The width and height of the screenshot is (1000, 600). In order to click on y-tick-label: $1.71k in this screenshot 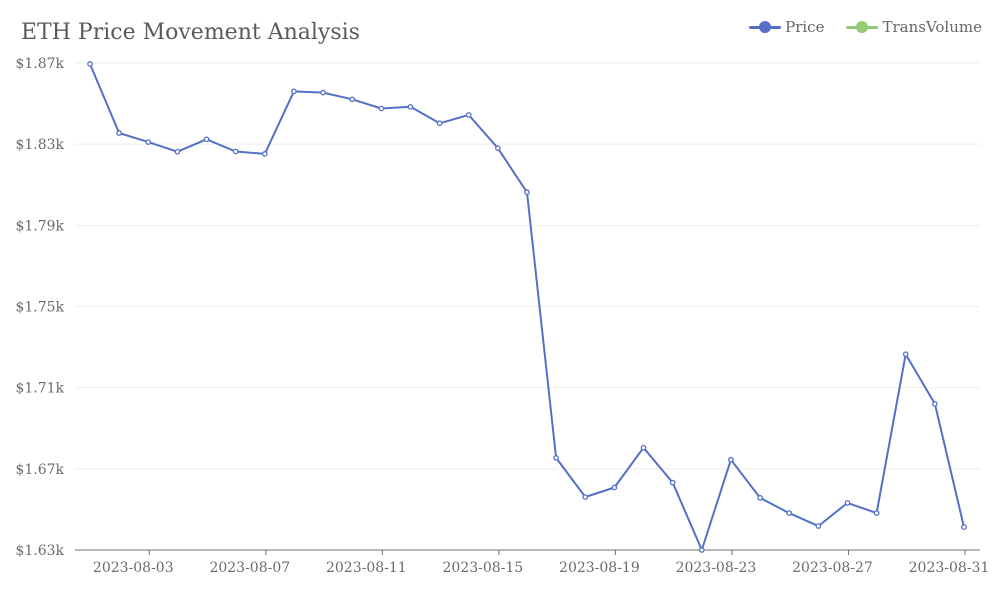, I will do `click(39, 389)`.